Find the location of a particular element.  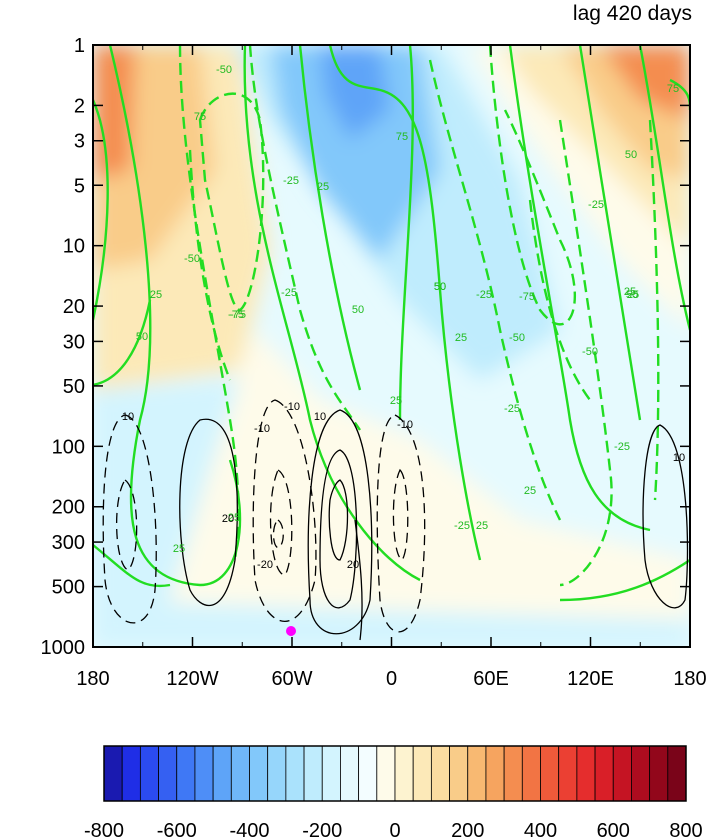

colorbar-tick-label: -200 is located at coordinates (322, 829).